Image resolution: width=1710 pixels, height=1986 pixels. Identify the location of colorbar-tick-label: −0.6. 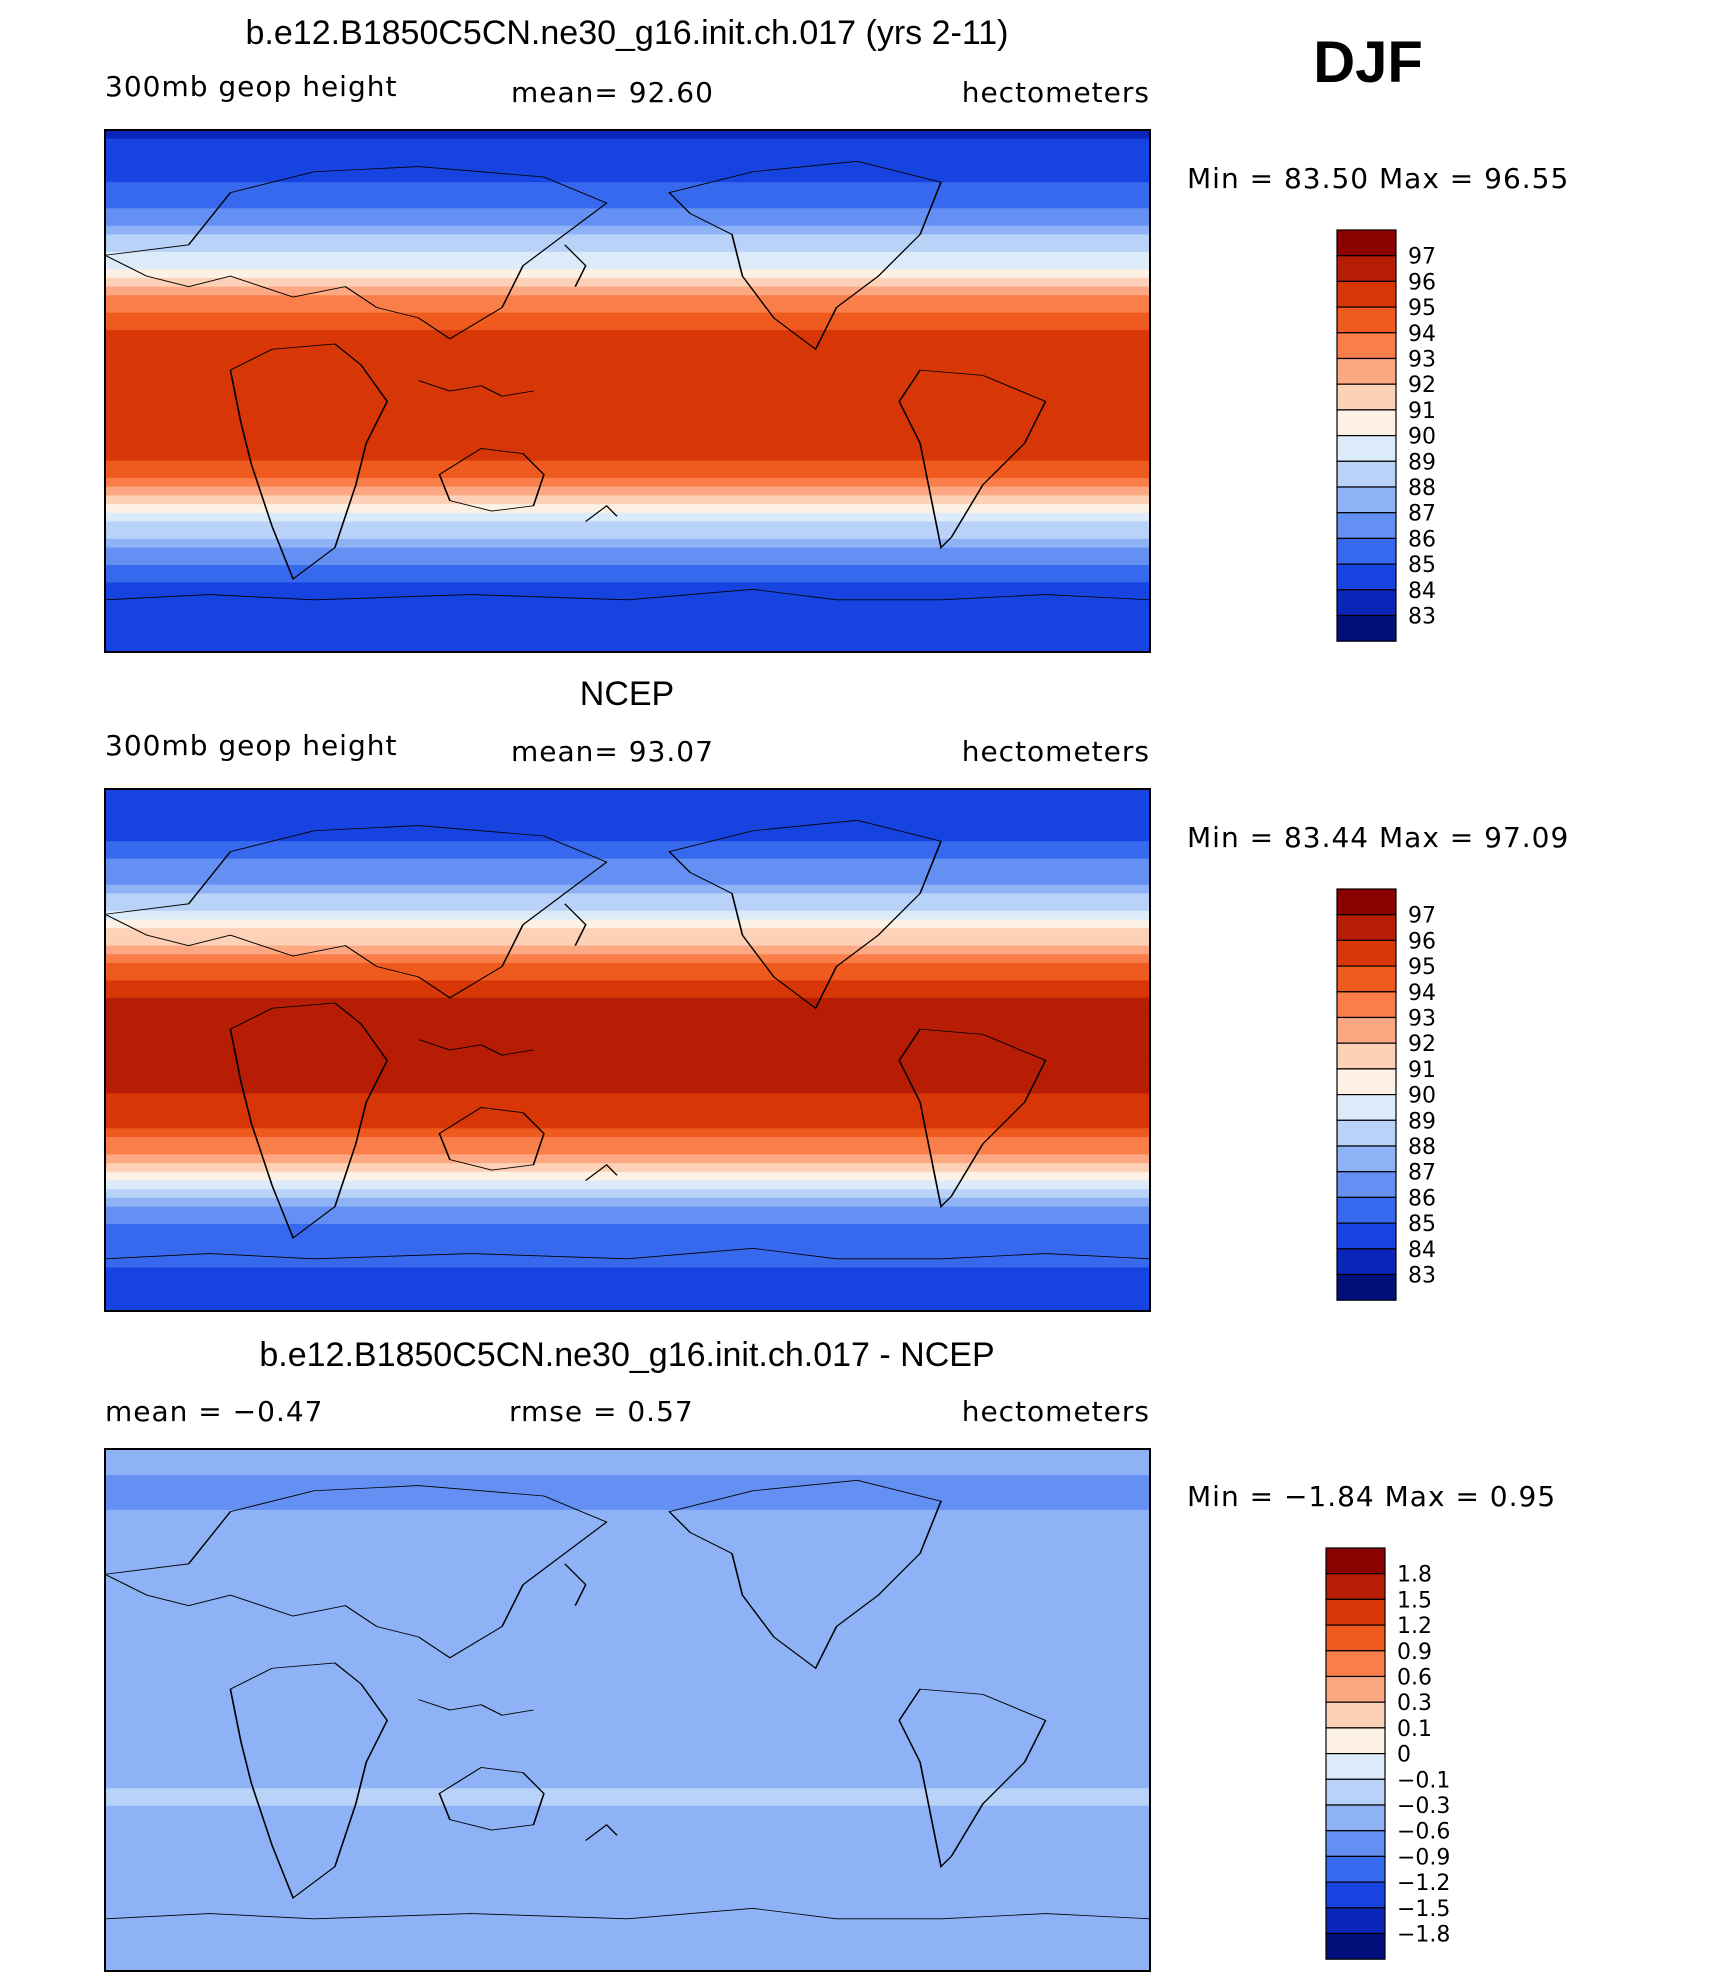
(1423, 1832).